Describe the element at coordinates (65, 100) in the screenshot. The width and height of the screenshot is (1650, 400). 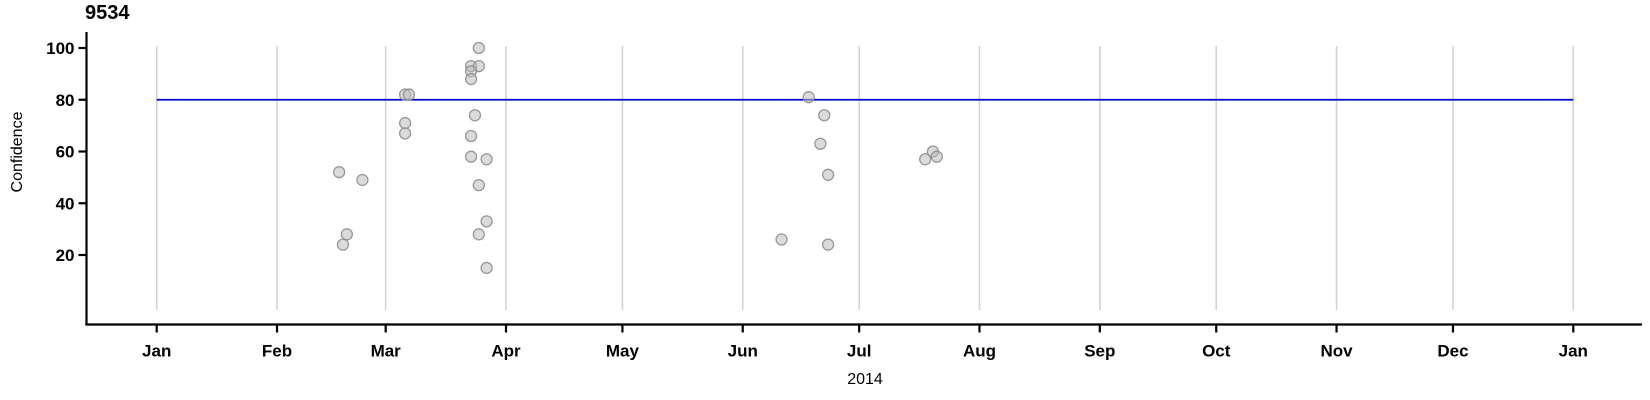
I see `y-tick-label: 80` at that location.